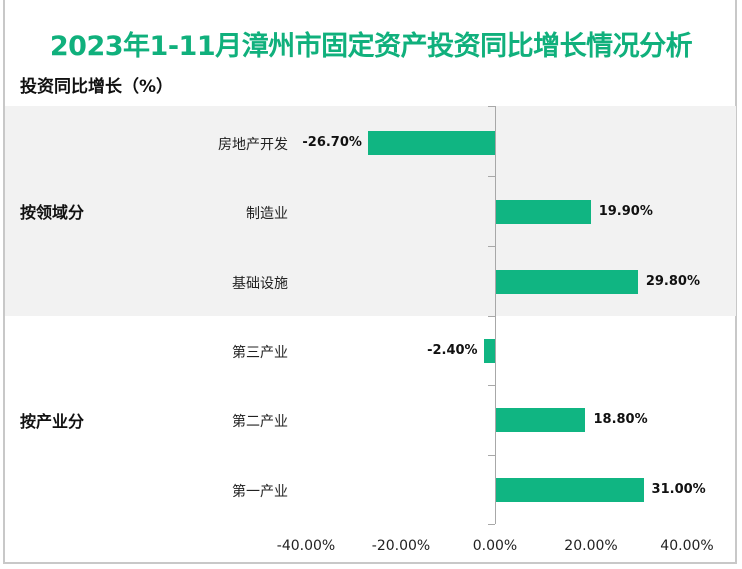 This screenshot has width=742, height=569. Describe the element at coordinates (591, 546) in the screenshot. I see `x-tick-label: 20.00%` at that location.